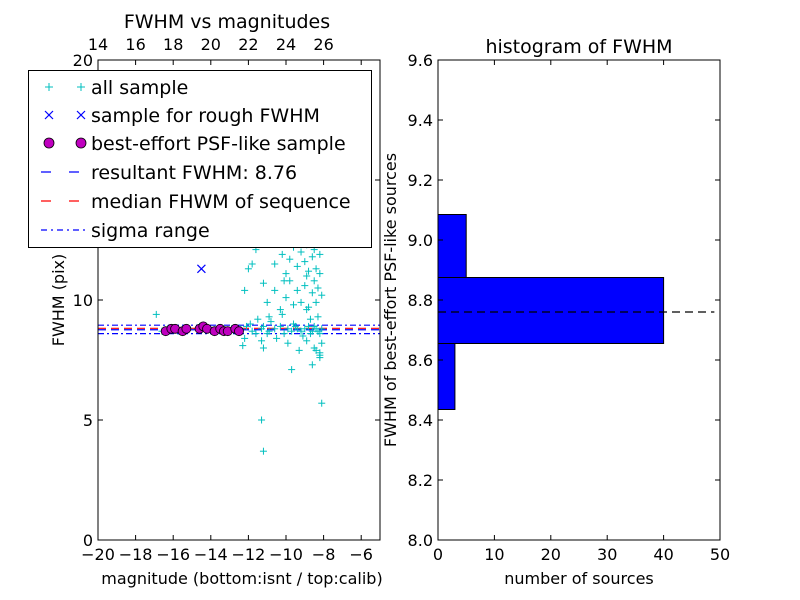 The height and width of the screenshot is (600, 800). I want to click on legend-item-best-effort: best-effort PSF-like sample, so click(200, 143).